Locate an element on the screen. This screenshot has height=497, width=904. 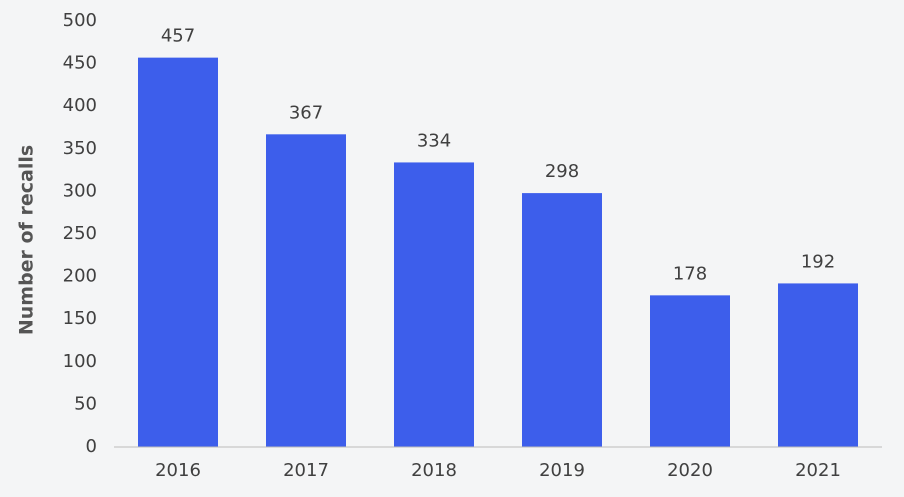
y-axis-title: Number of recalls is located at coordinates (27, 240).